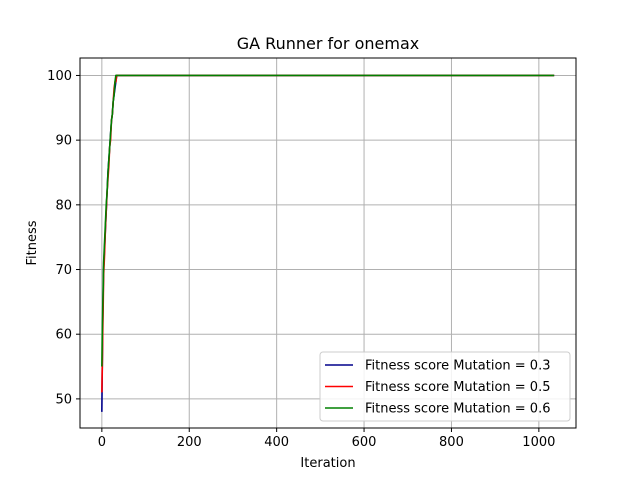  I want to click on chart-title: GA Runner for onemax, so click(328, 43).